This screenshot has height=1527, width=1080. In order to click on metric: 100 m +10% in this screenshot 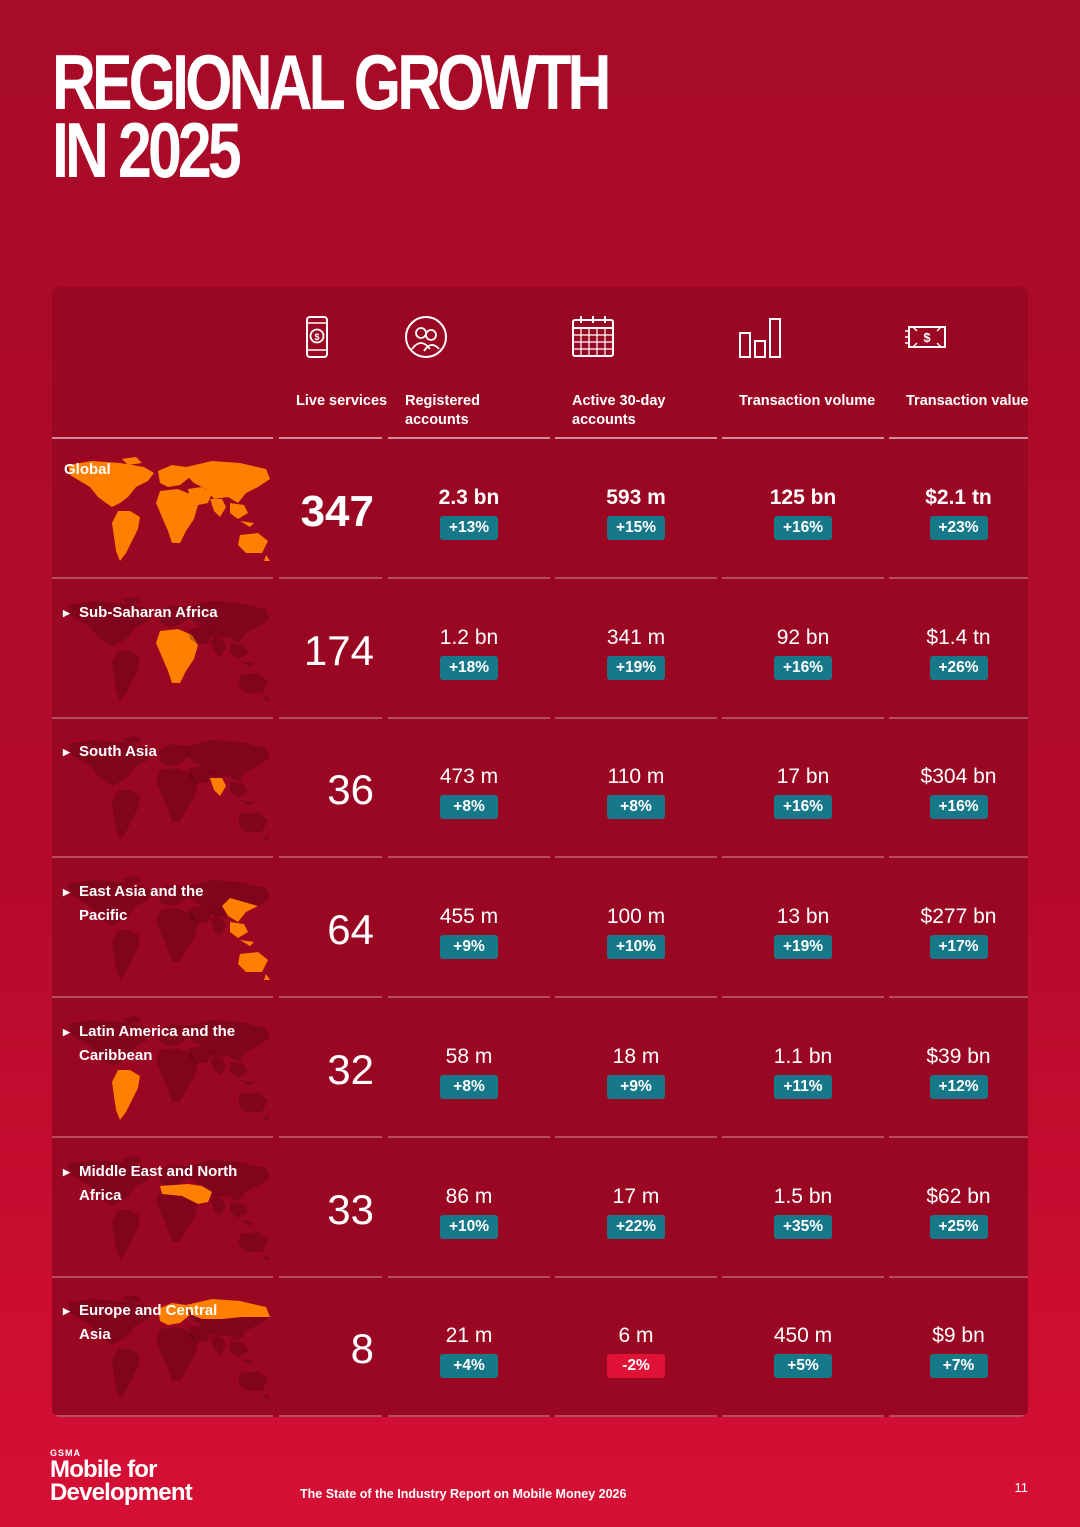, I will do `click(636, 932)`.